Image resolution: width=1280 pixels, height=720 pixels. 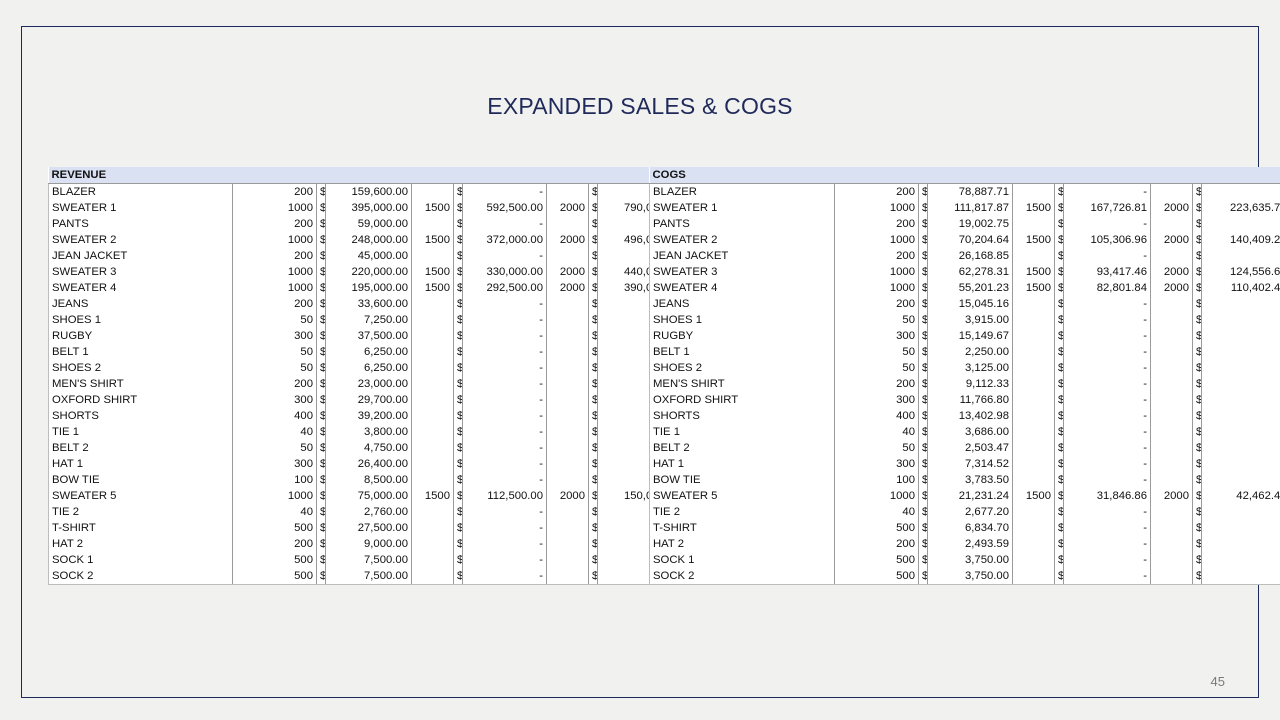 I want to click on item-name-cell: TIE 1, so click(x=140, y=432).